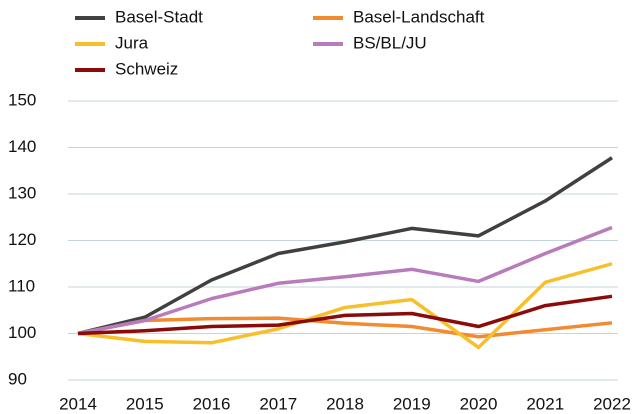 This screenshot has height=414, width=635. I want to click on y-tick-label: 130, so click(22, 192).